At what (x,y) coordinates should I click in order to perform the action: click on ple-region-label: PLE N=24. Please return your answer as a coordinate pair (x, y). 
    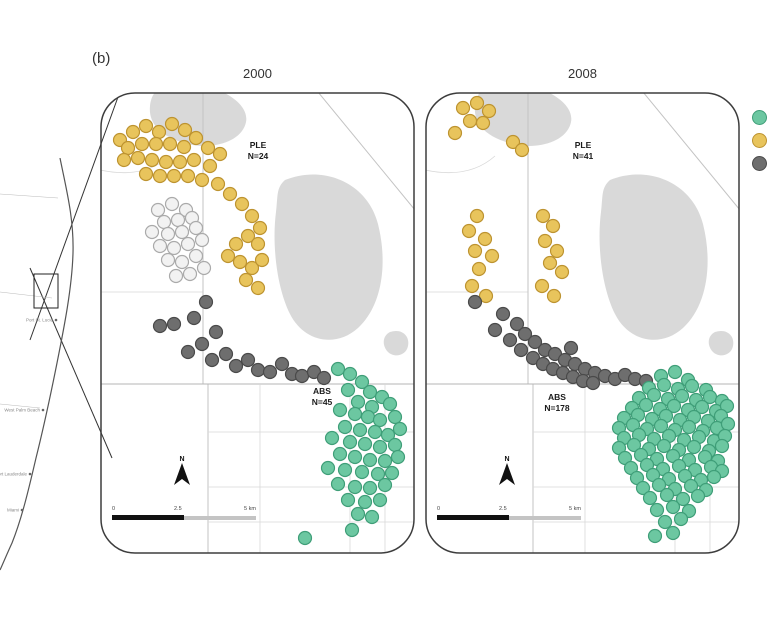
    Looking at the image, I should click on (258, 150).